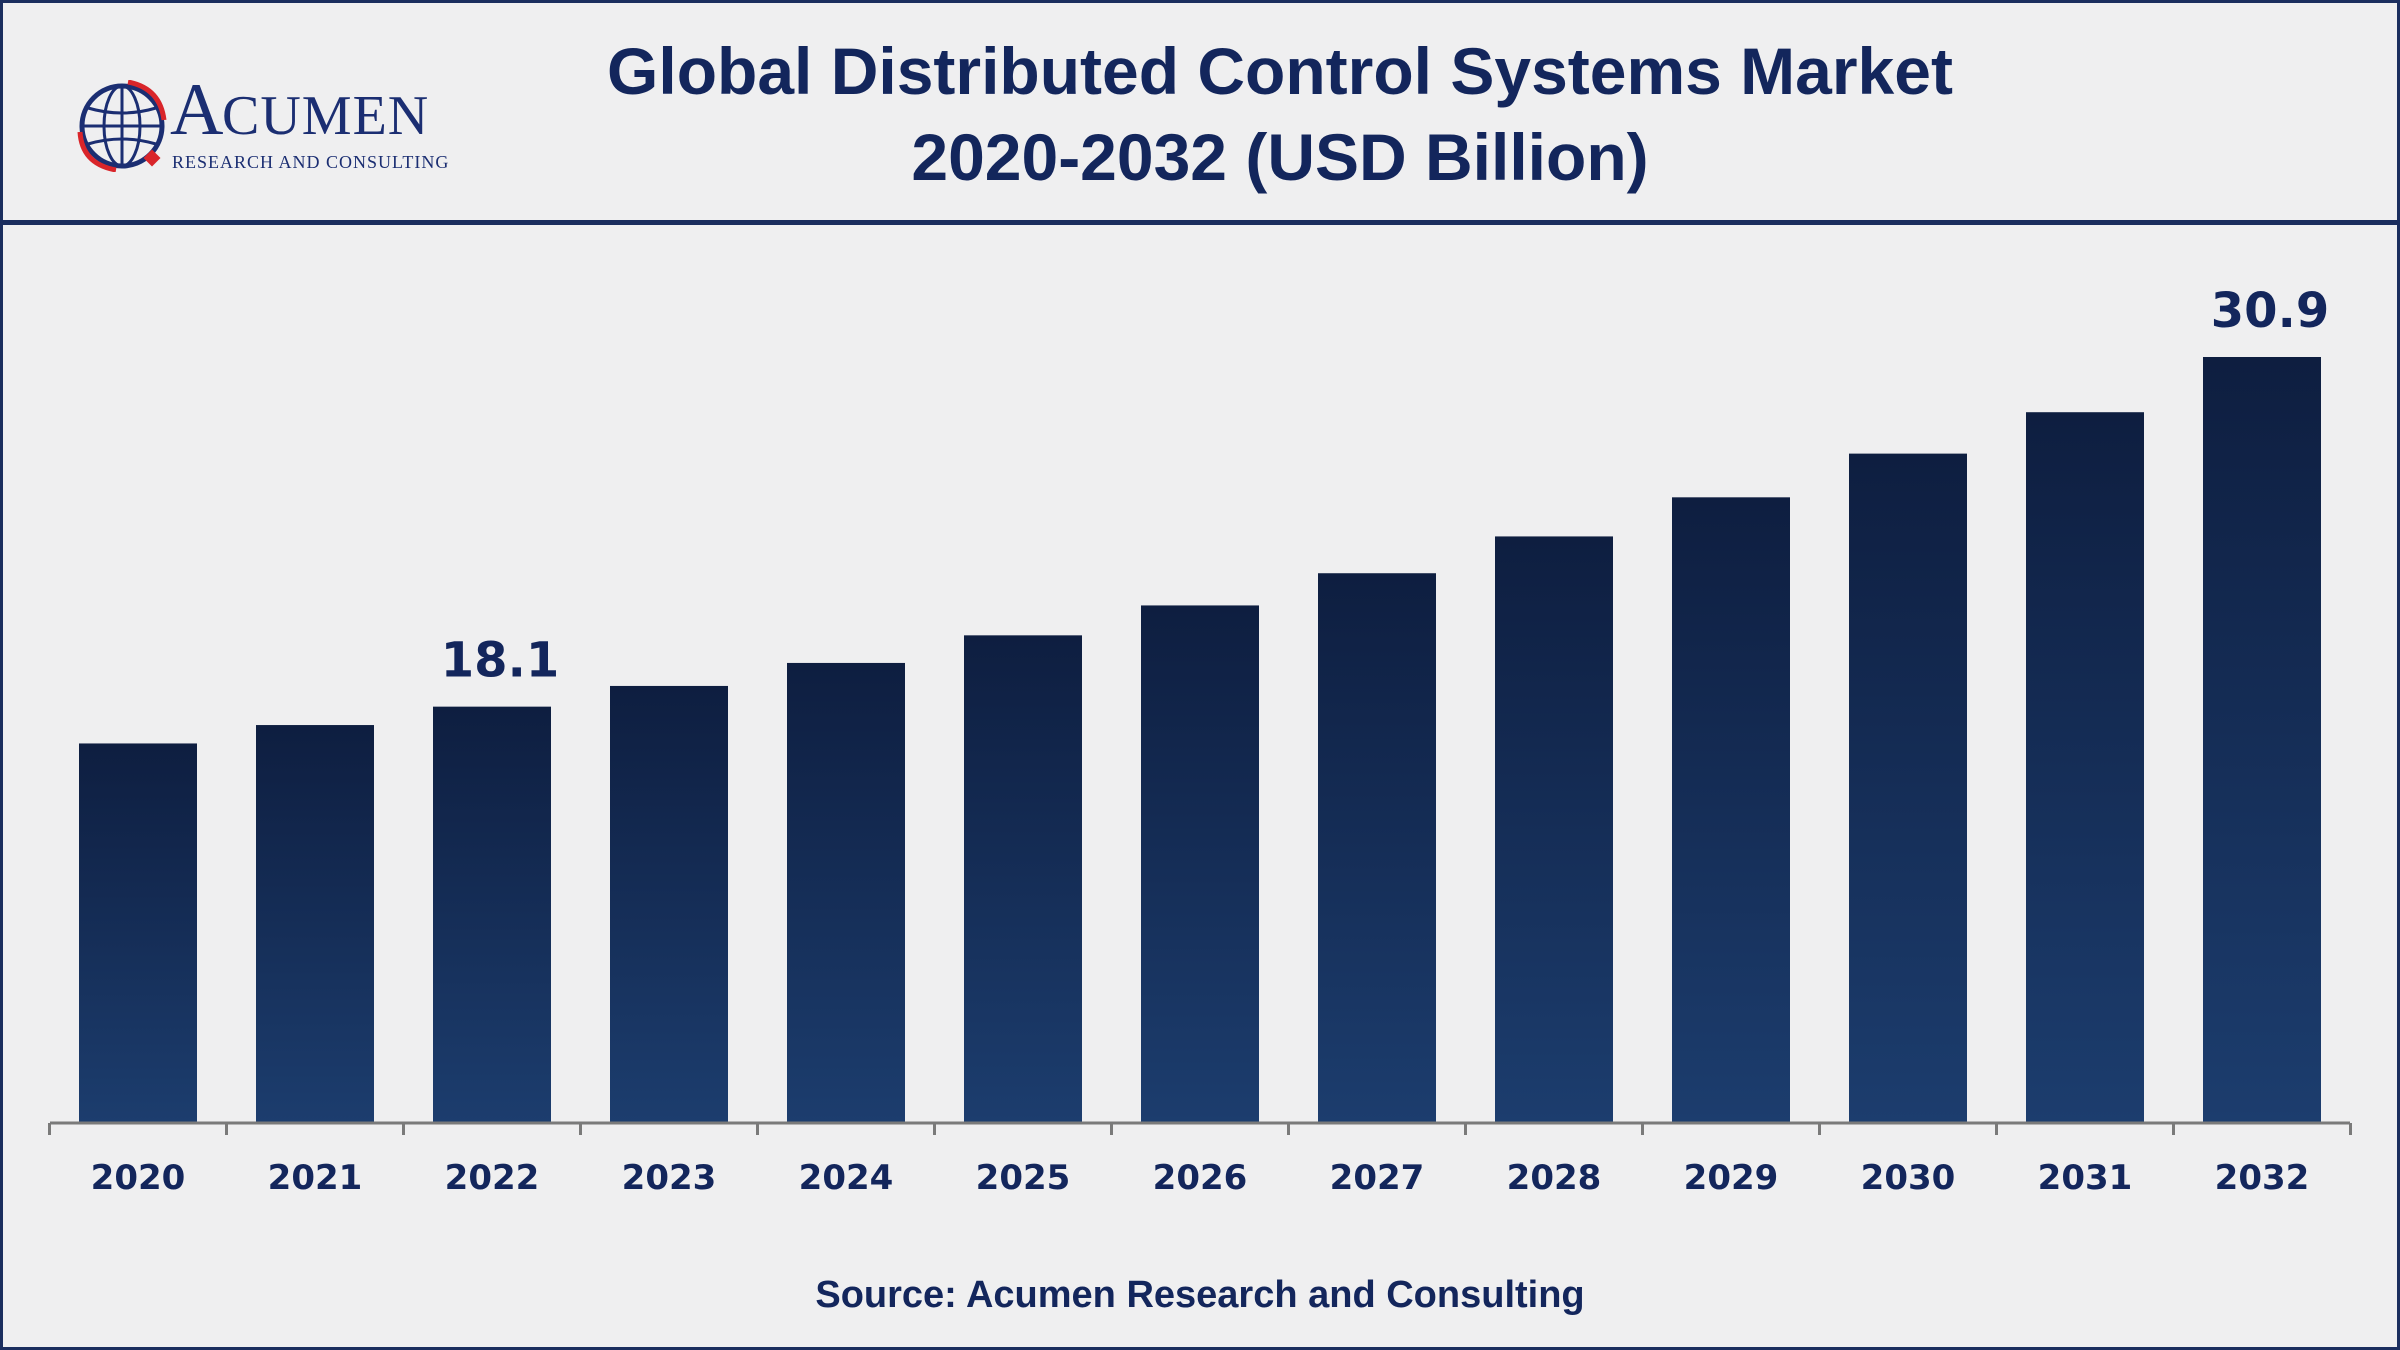 The width and height of the screenshot is (2400, 1350). What do you see at coordinates (1023, 879) in the screenshot?
I see `bar-2025` at bounding box center [1023, 879].